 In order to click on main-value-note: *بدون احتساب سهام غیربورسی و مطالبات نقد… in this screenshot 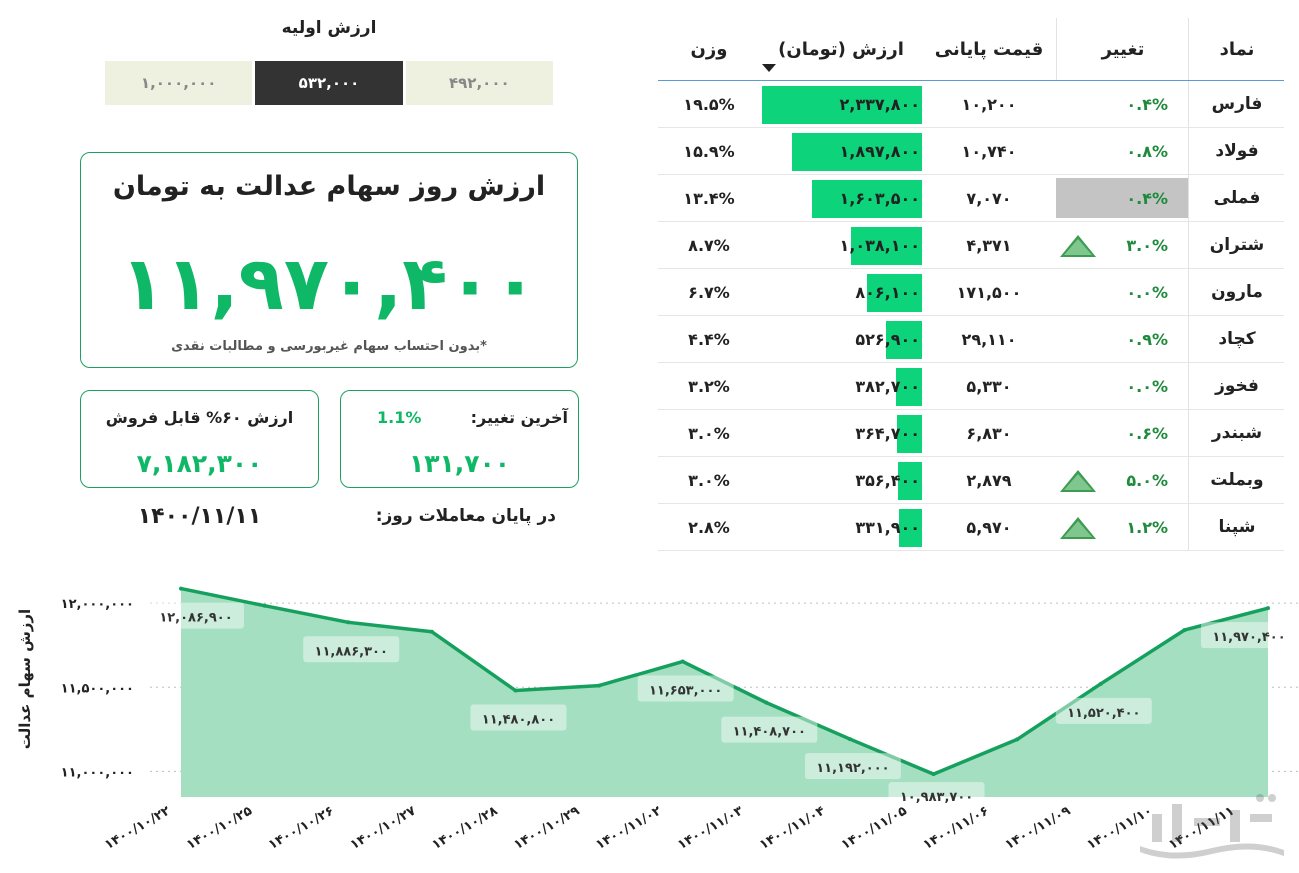, I will do `click(329, 346)`.